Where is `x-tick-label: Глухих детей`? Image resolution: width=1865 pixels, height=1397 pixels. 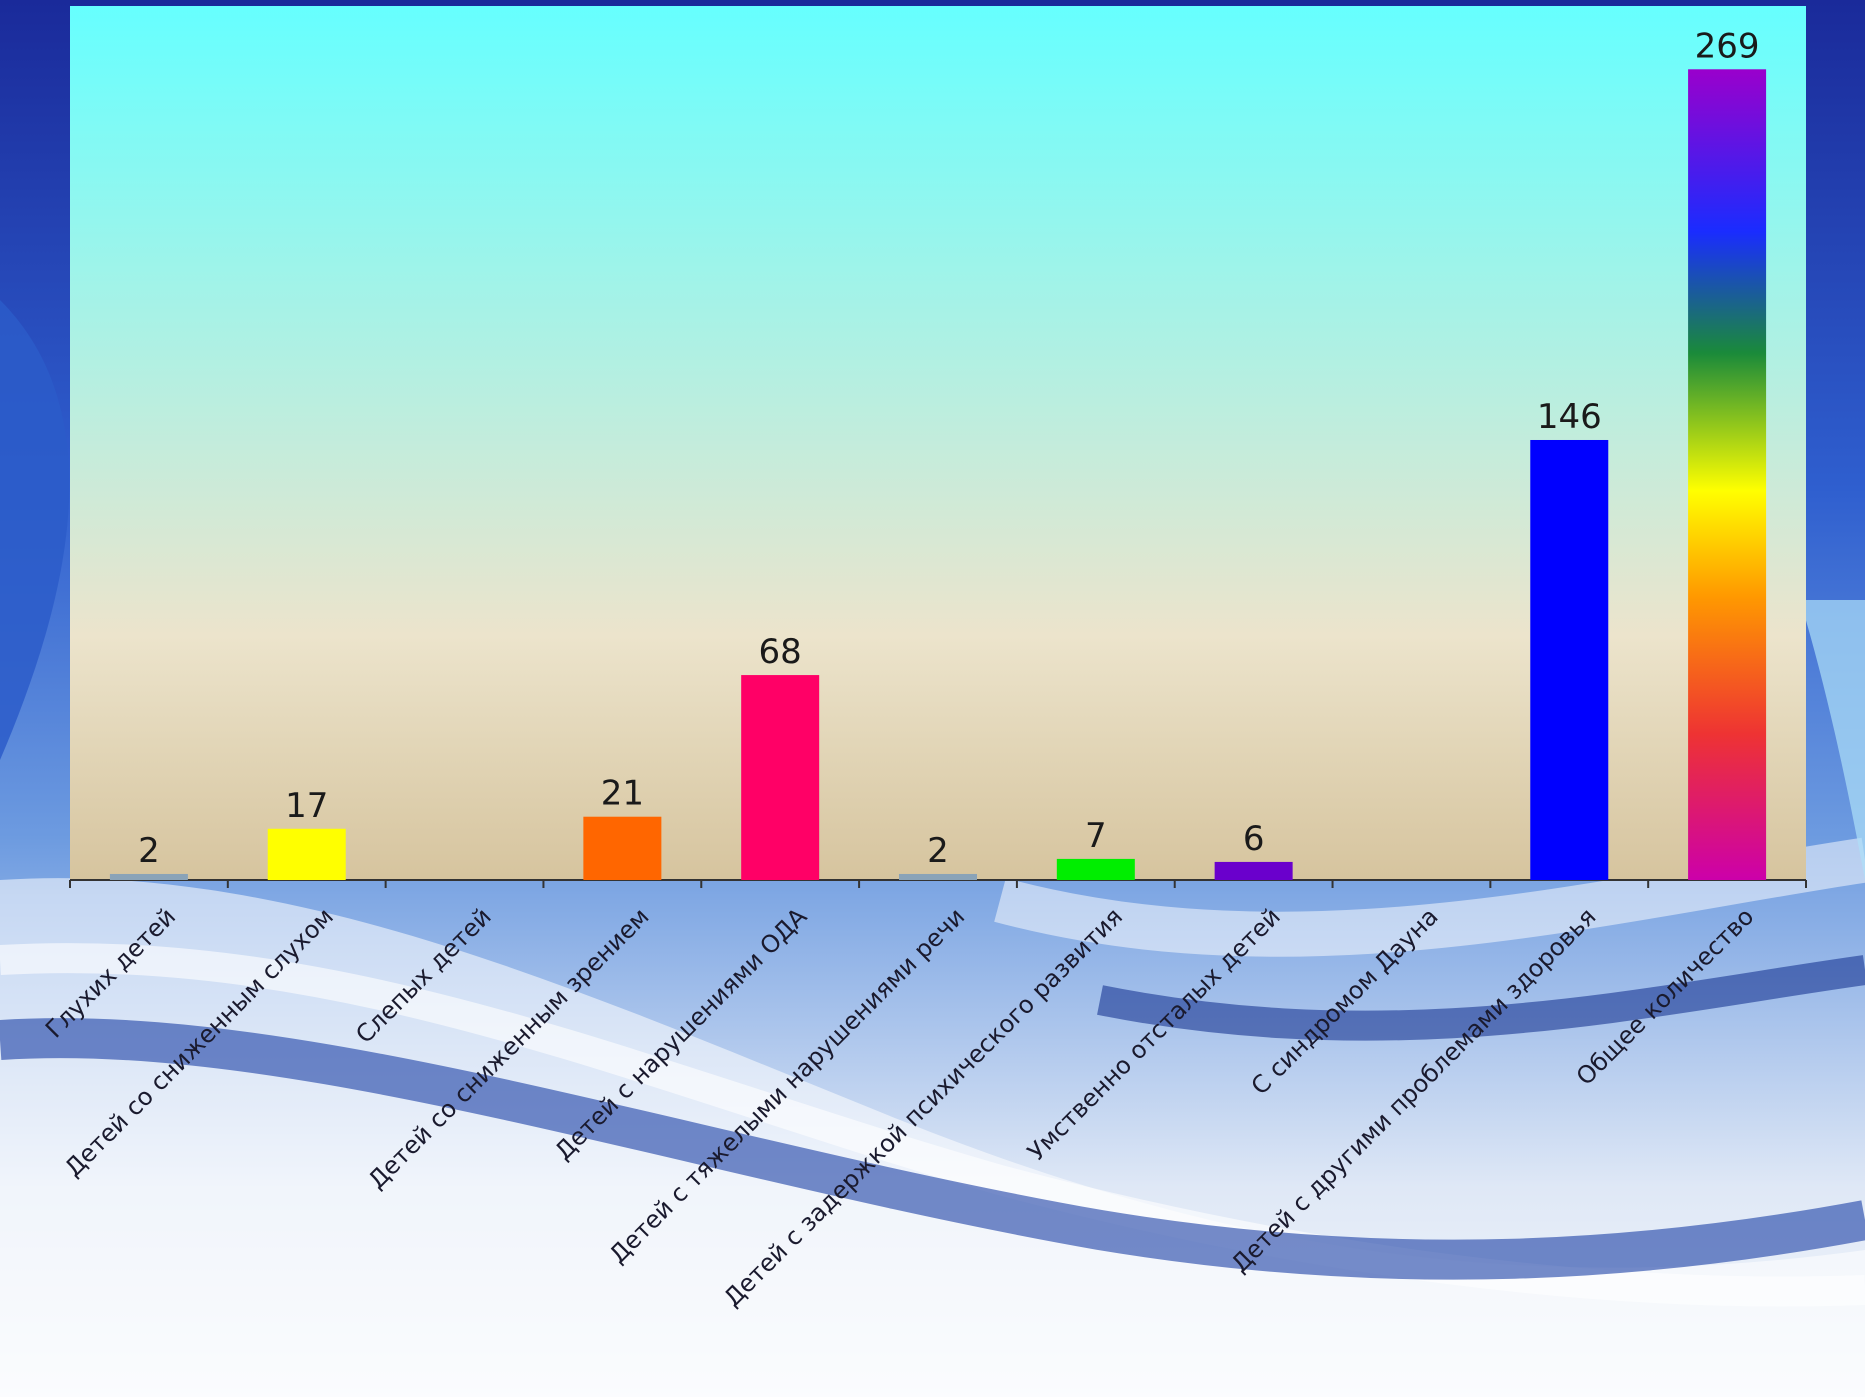
x-tick-label: Глухих детей is located at coordinates (110, 972).